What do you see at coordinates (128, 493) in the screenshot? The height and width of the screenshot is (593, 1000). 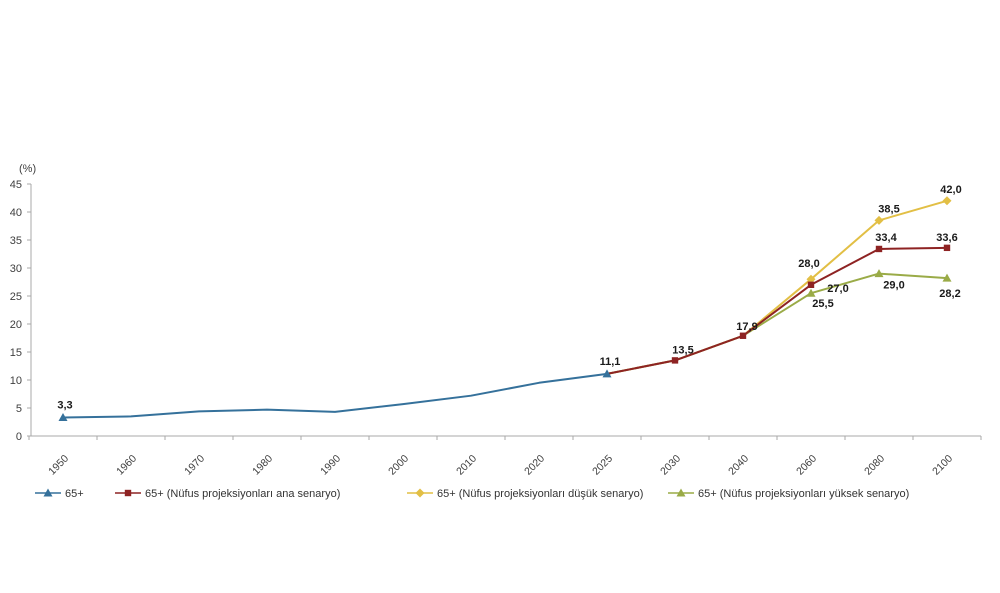 I see `legend-square-marker-icon` at bounding box center [128, 493].